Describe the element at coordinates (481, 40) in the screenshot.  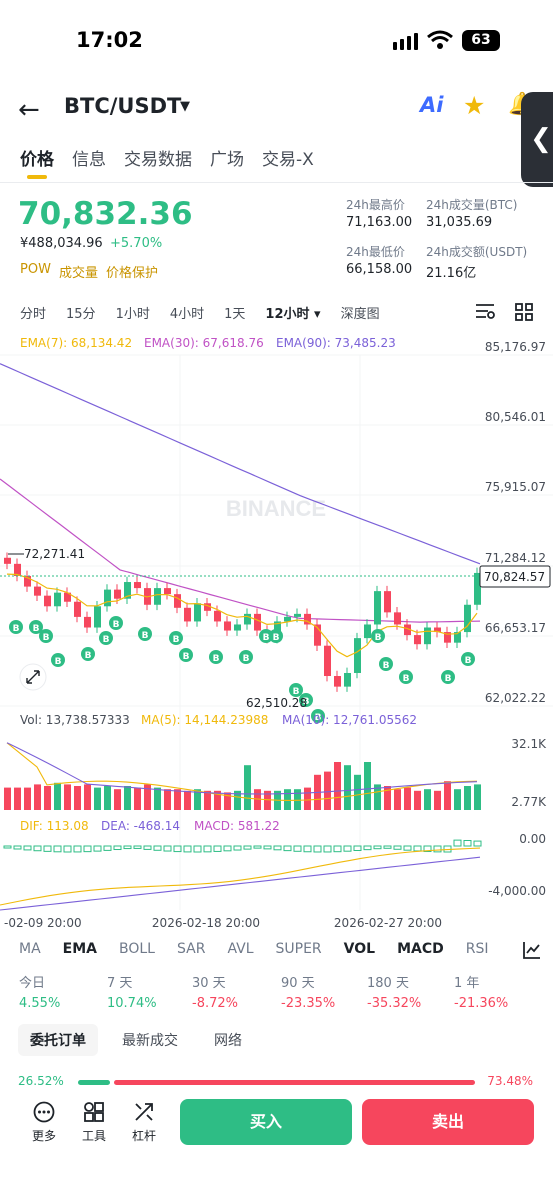
I see `battery-icon: 63` at that location.